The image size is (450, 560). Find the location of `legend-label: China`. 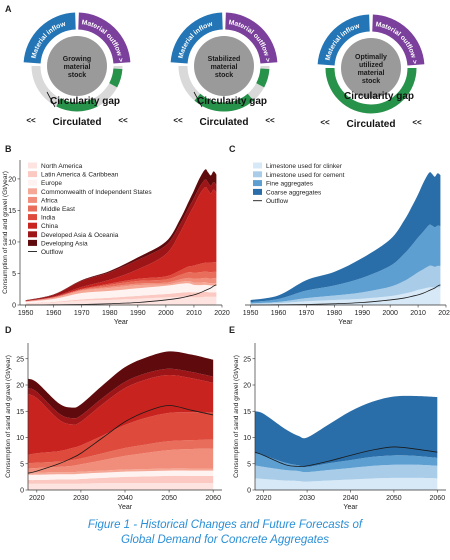

legend-label: China is located at coordinates (49, 226).